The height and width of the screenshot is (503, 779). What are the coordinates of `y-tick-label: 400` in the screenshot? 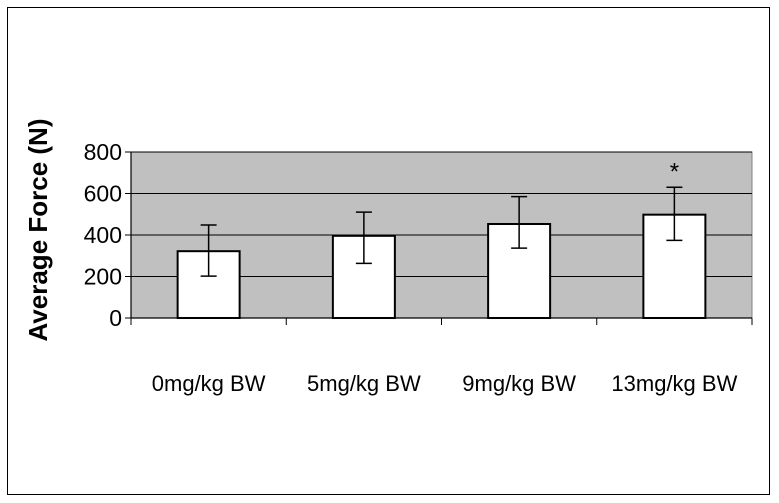 It's located at (103, 235).